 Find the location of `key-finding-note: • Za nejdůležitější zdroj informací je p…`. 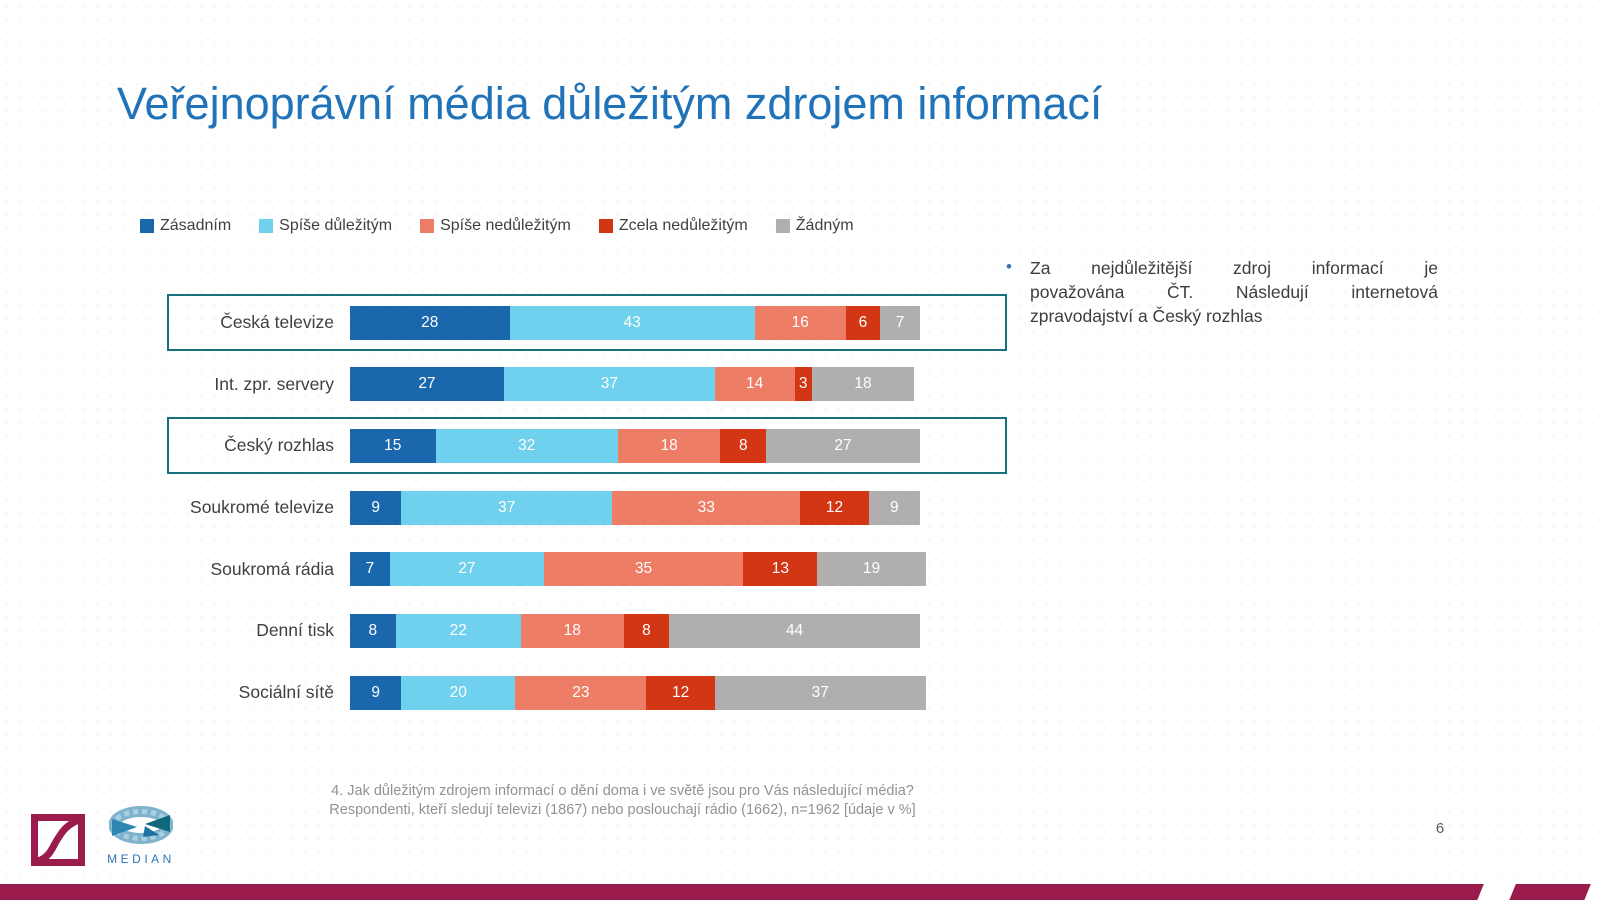

key-finding-note: • Za nejdůležitější zdroj informací je p… is located at coordinates (1222, 292).